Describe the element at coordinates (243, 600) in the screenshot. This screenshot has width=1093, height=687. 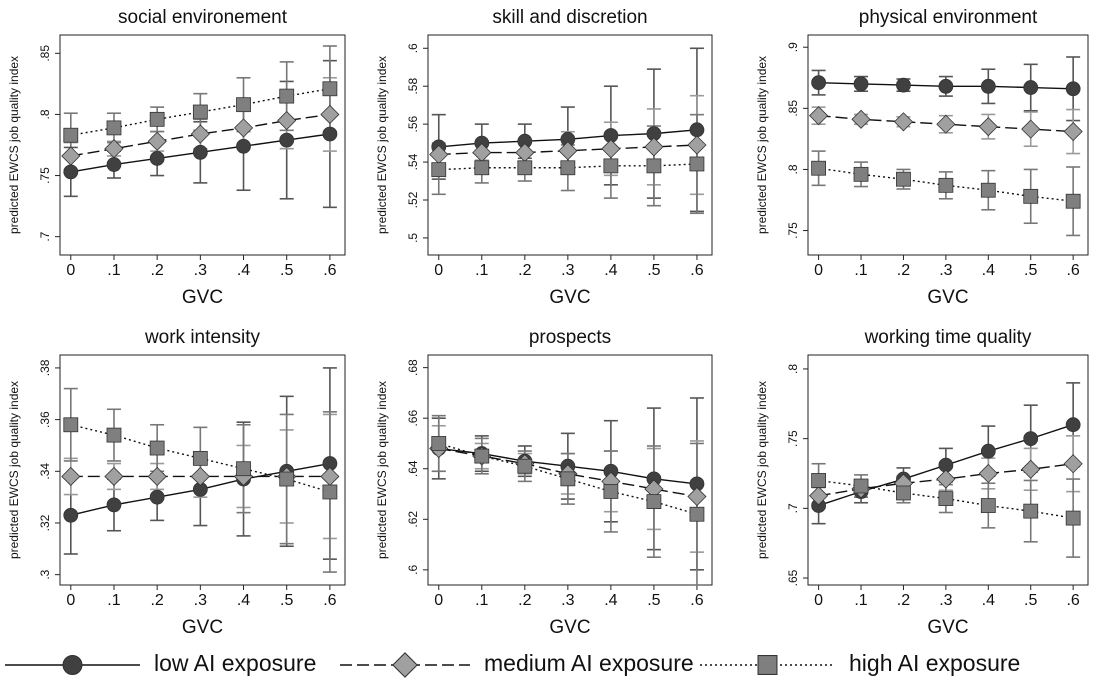
I see `x-tick-label: .4` at that location.